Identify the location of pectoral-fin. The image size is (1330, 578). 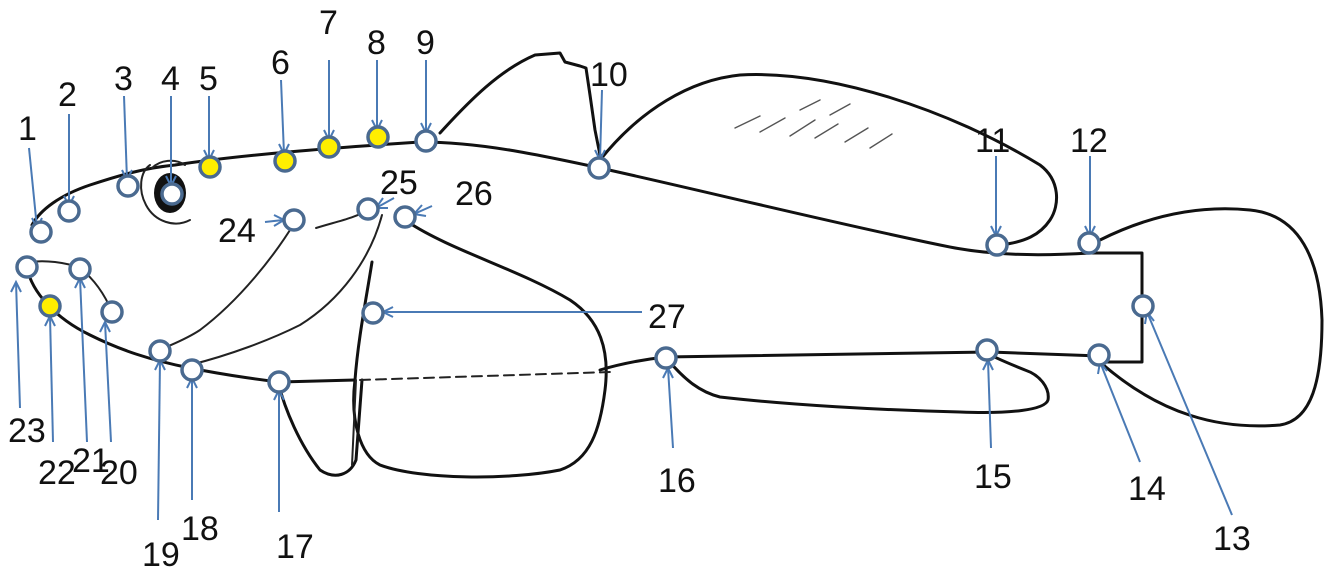
(480, 349).